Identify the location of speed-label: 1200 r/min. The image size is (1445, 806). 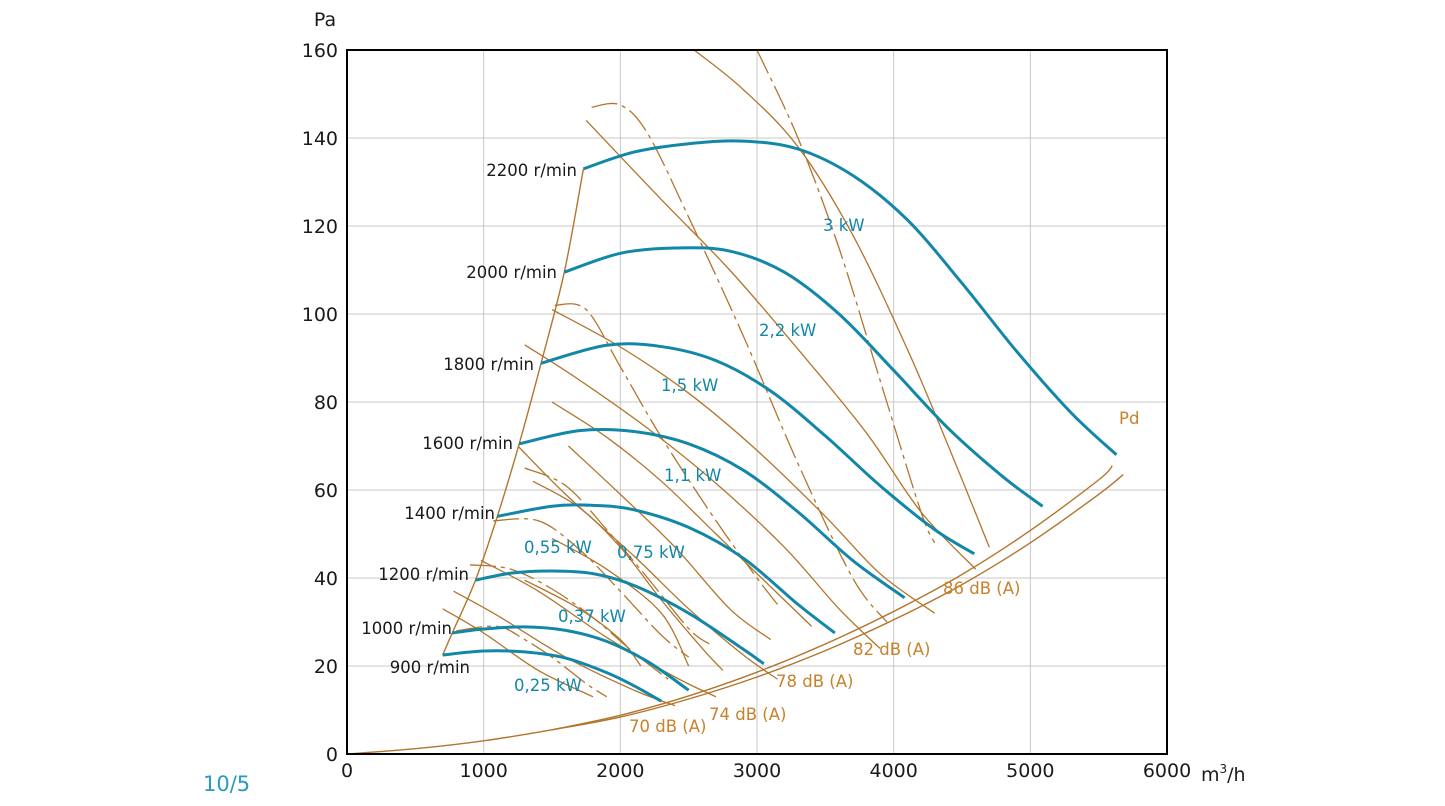
(423, 574).